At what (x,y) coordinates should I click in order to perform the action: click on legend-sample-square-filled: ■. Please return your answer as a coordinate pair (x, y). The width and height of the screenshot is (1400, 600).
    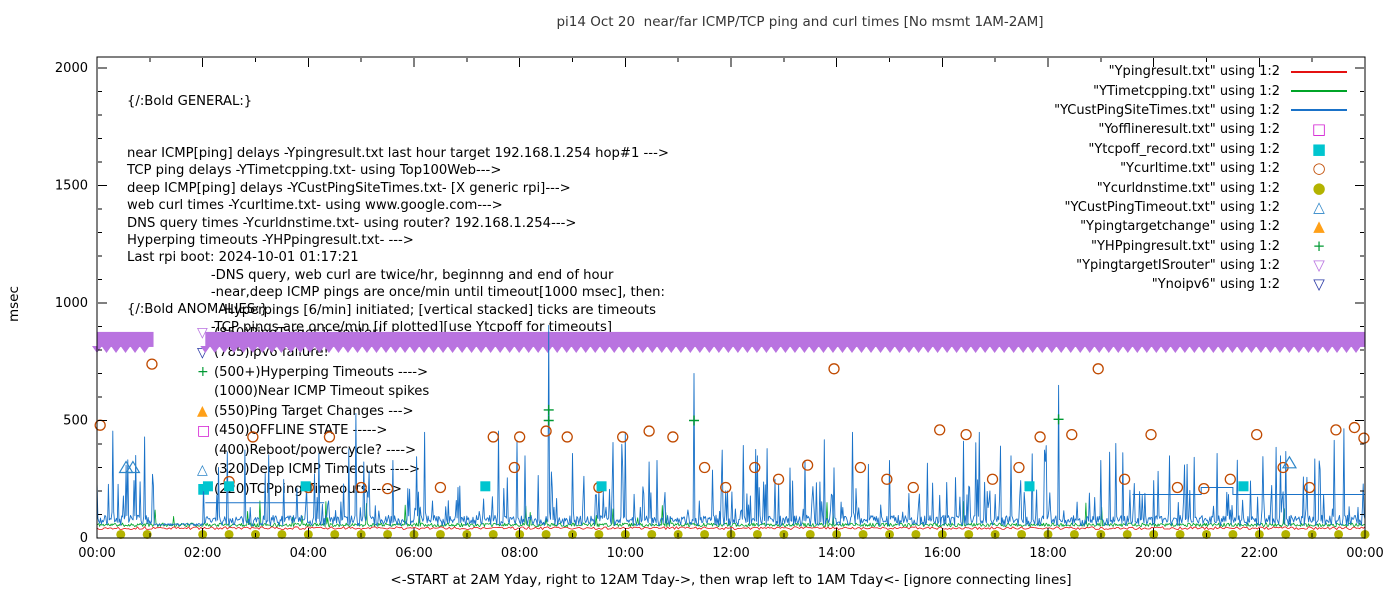
    Looking at the image, I should click on (1319, 148).